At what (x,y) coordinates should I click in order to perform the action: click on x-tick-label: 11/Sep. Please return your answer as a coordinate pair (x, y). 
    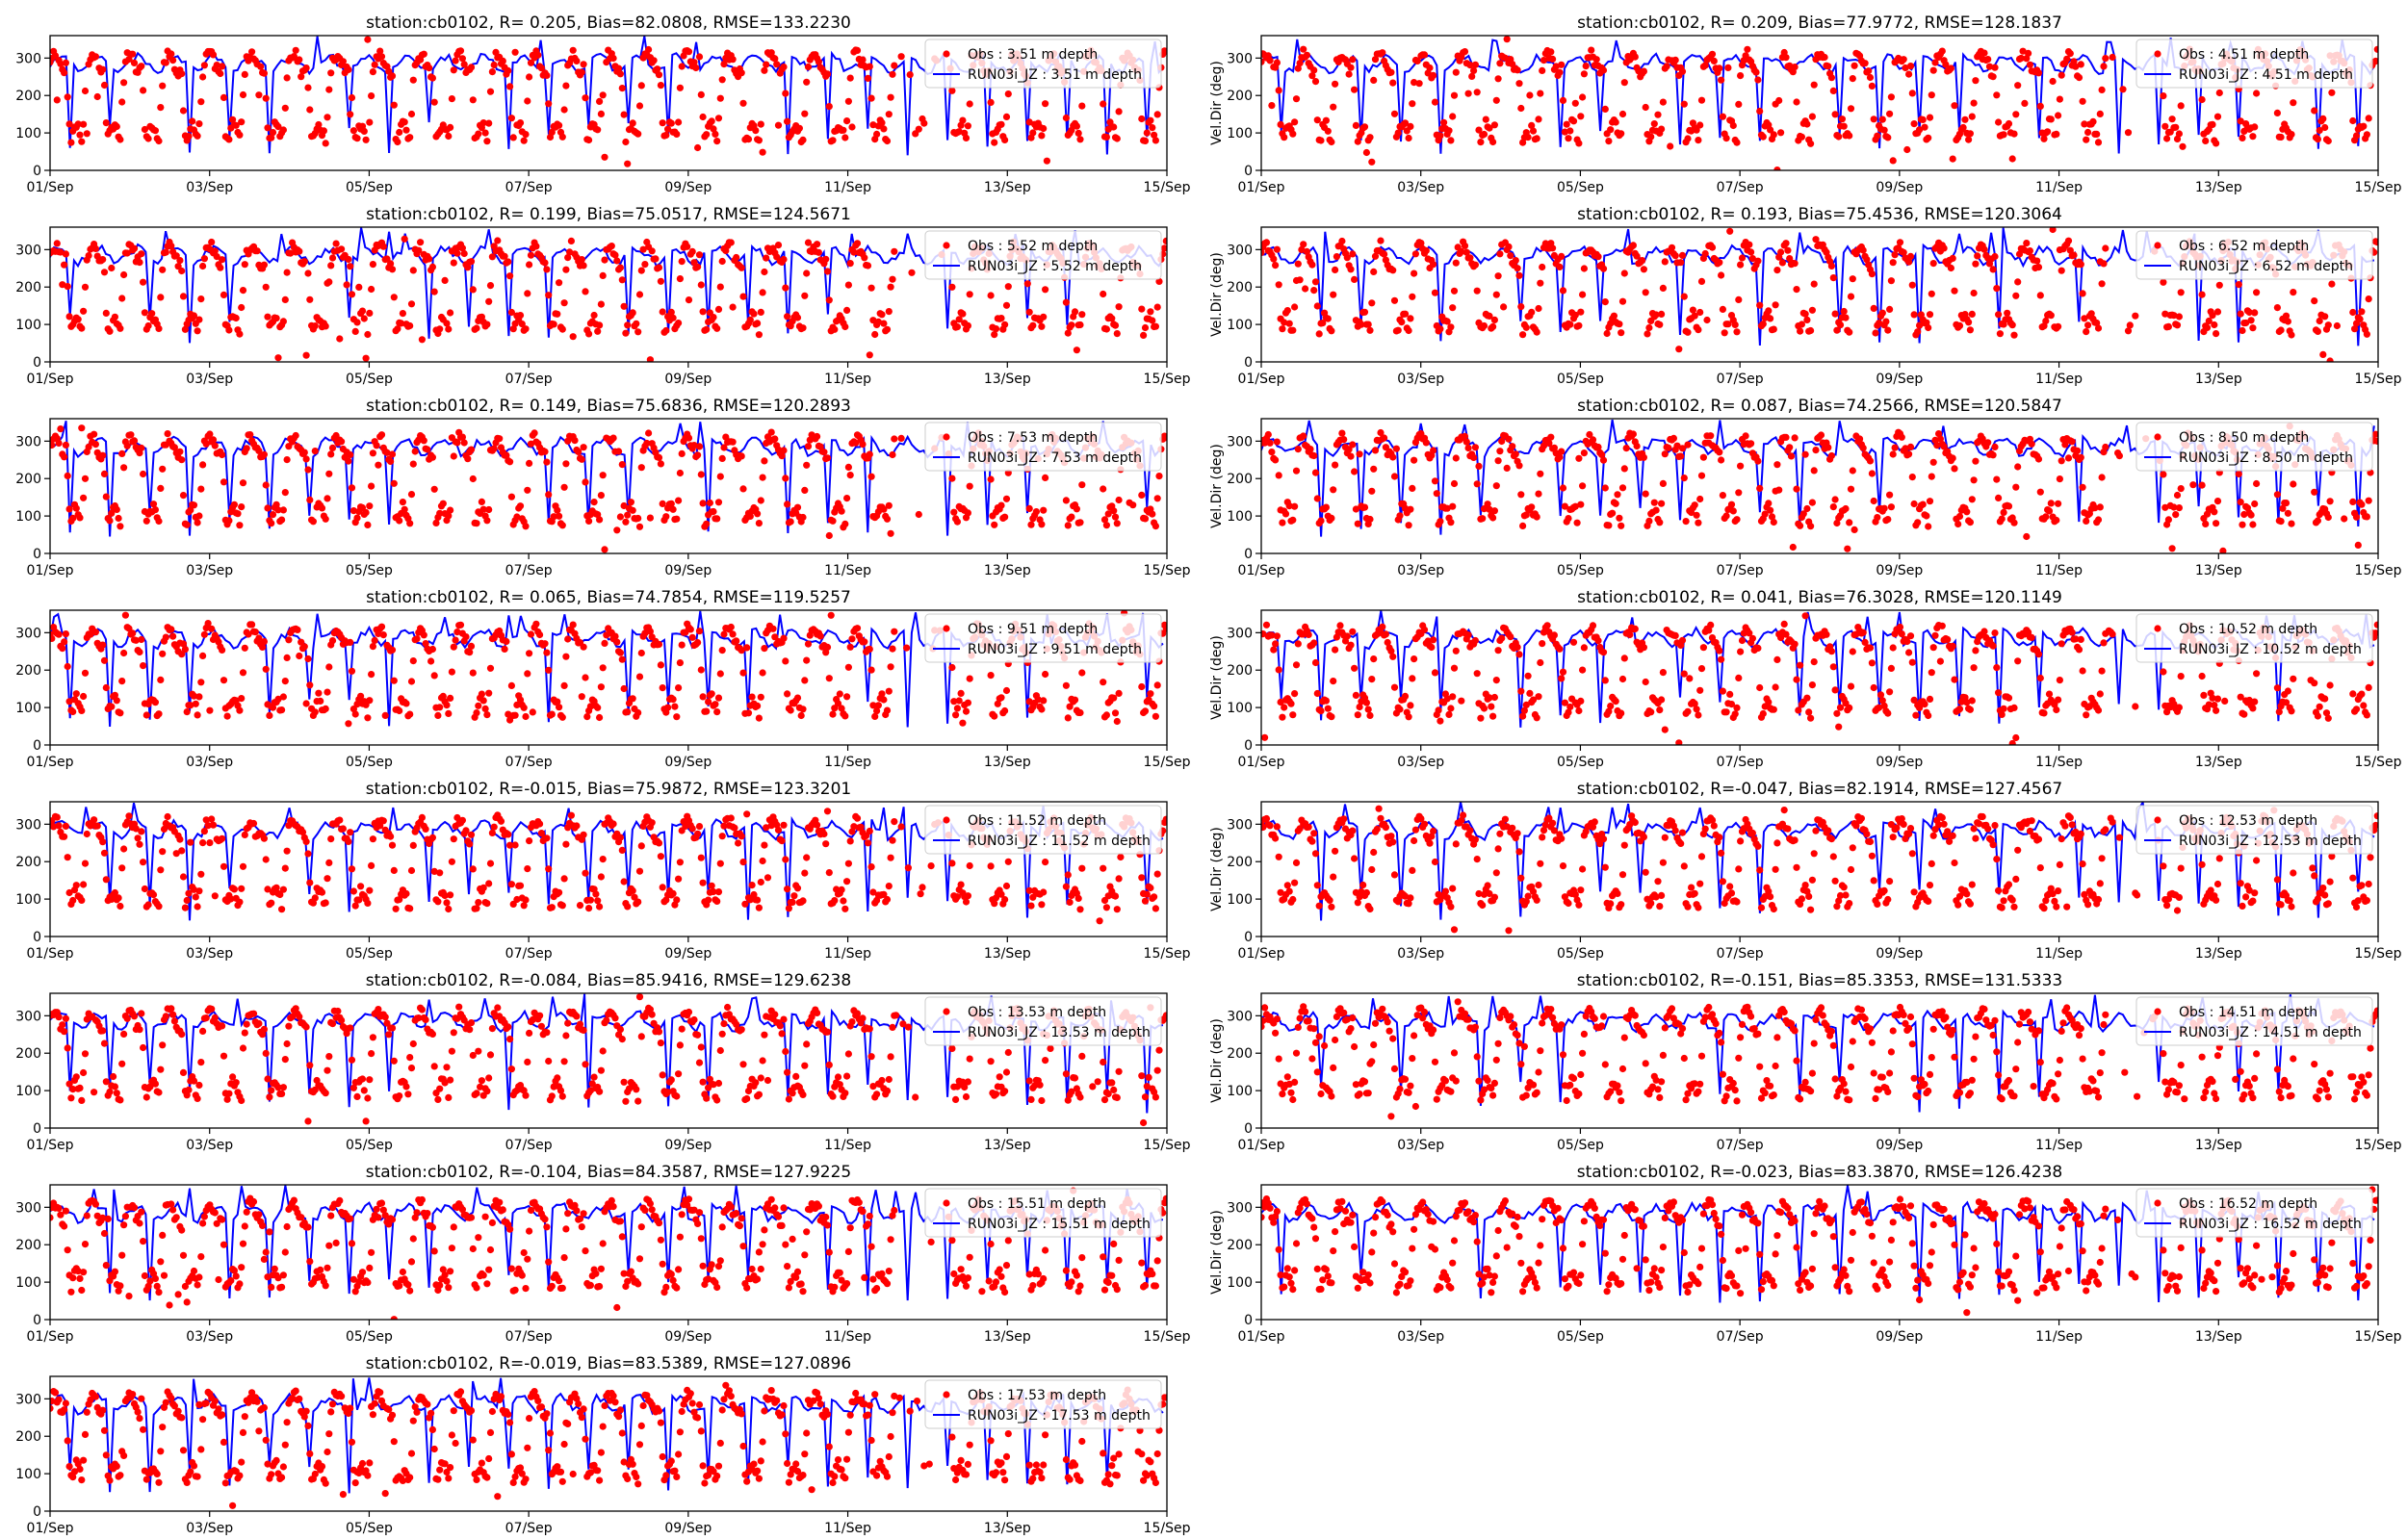
    Looking at the image, I should click on (2059, 570).